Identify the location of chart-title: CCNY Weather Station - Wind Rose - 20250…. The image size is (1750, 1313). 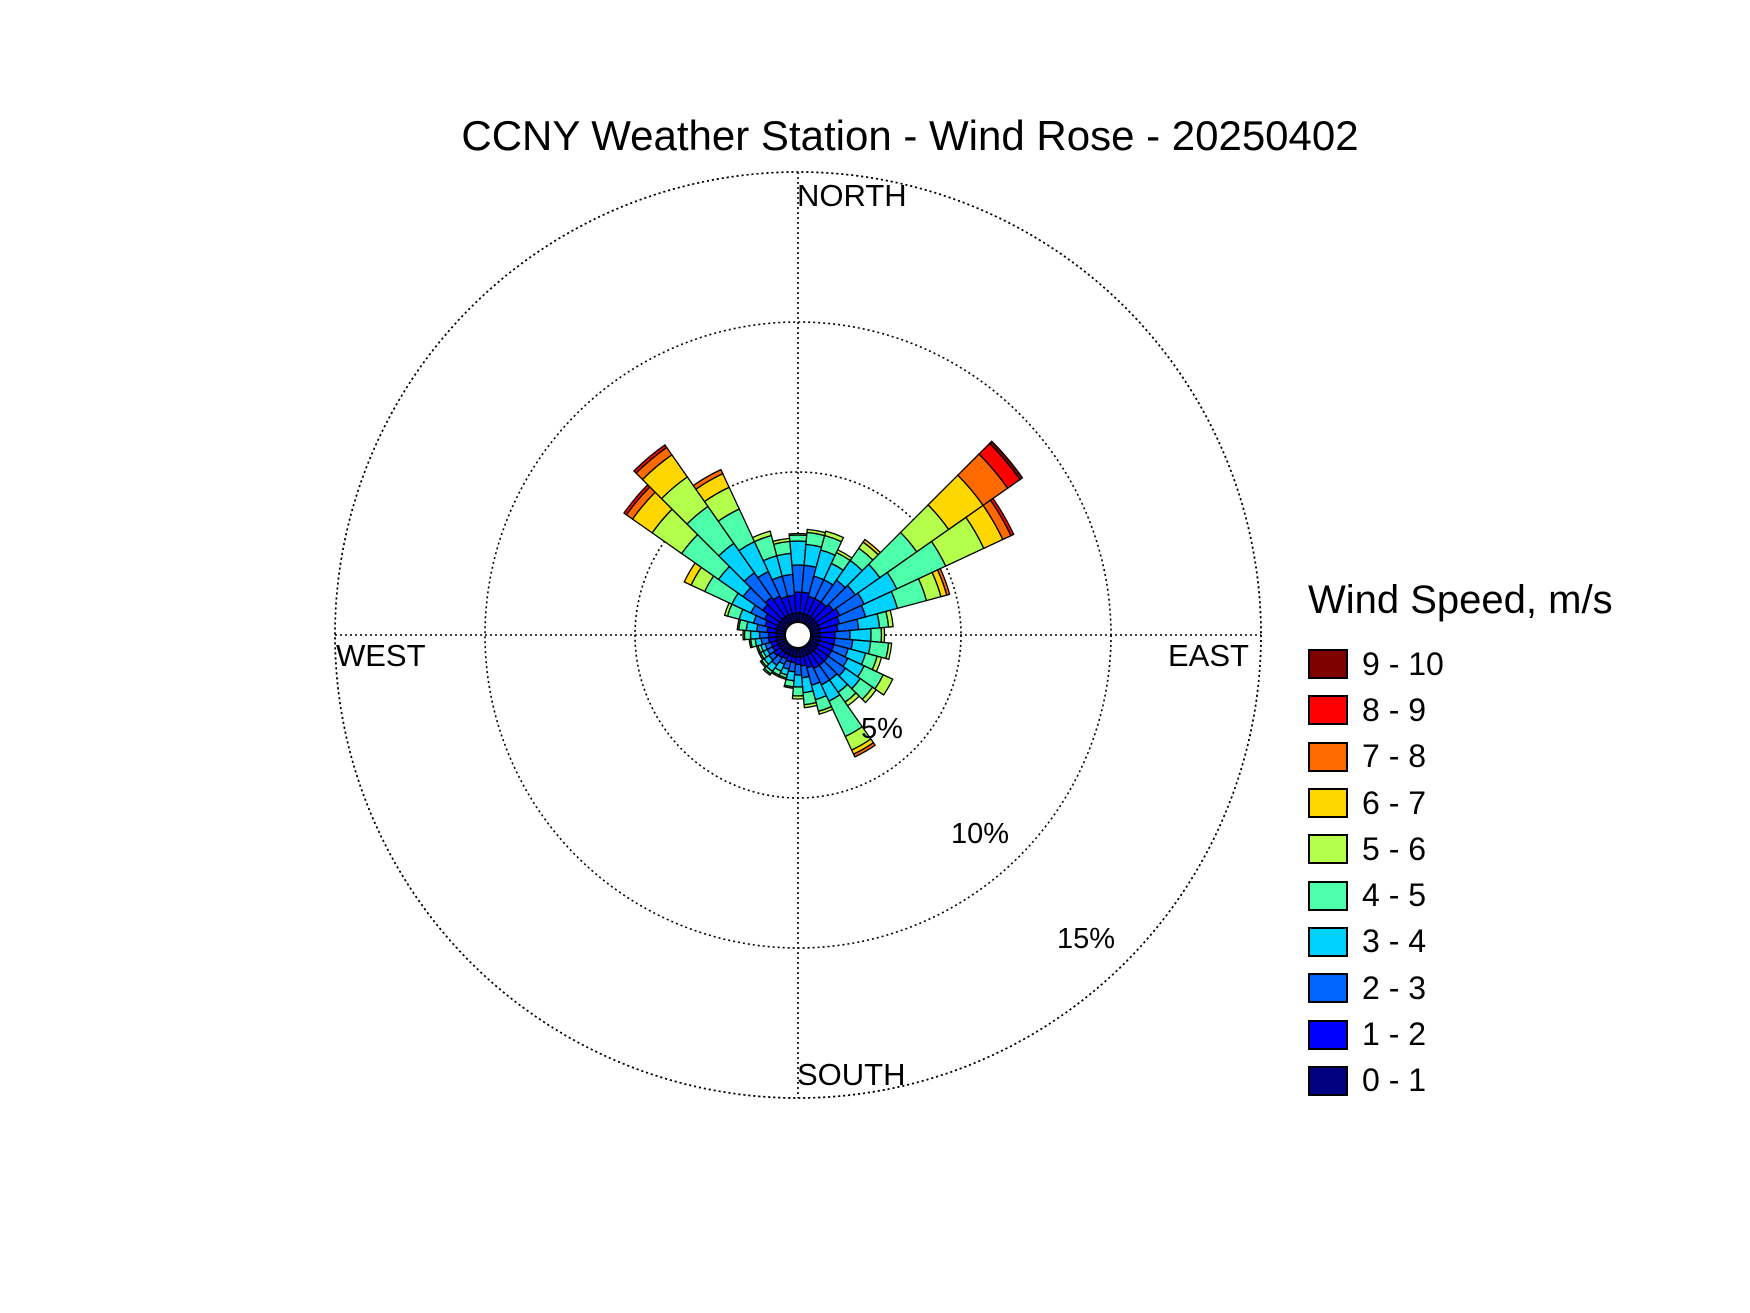
(910, 135).